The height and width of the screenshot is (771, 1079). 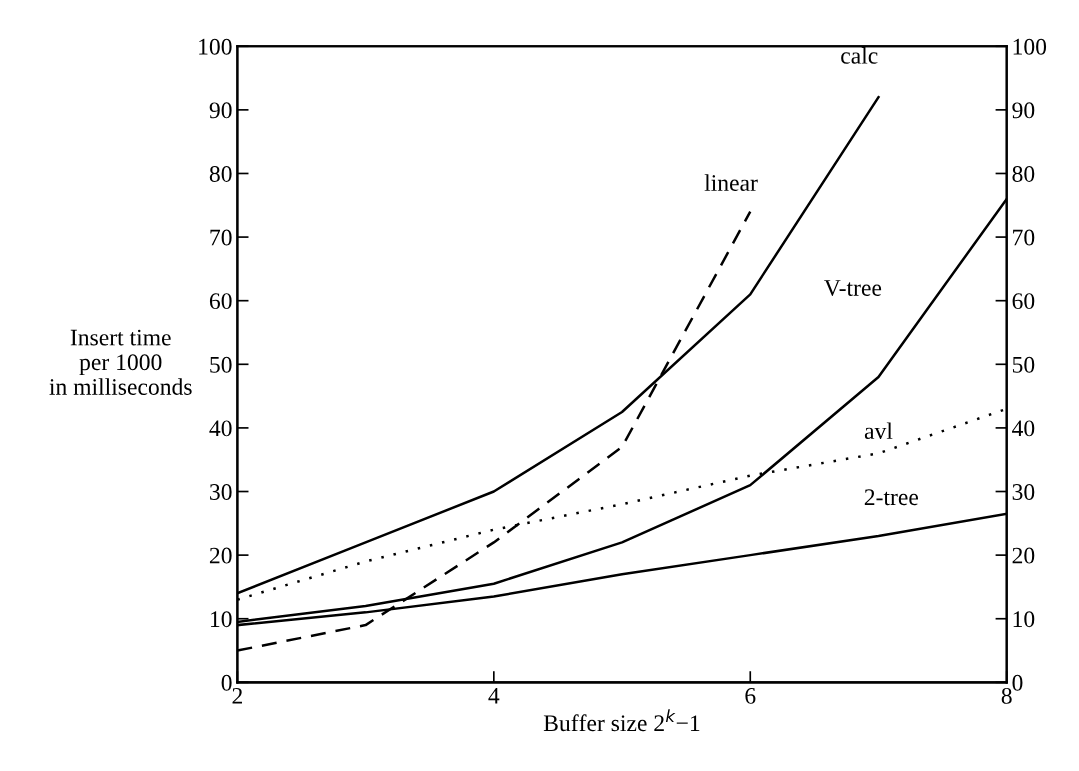 I want to click on y-tick-label: 60, so click(x=220, y=301).